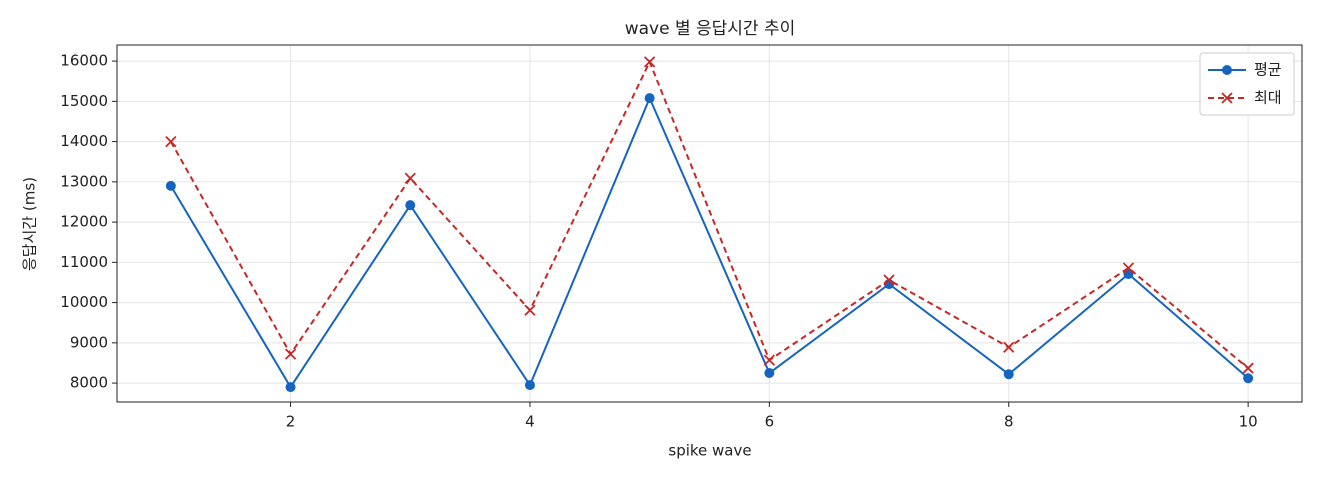  What do you see at coordinates (84, 302) in the screenshot?
I see `y-tick-label: 10000` at bounding box center [84, 302].